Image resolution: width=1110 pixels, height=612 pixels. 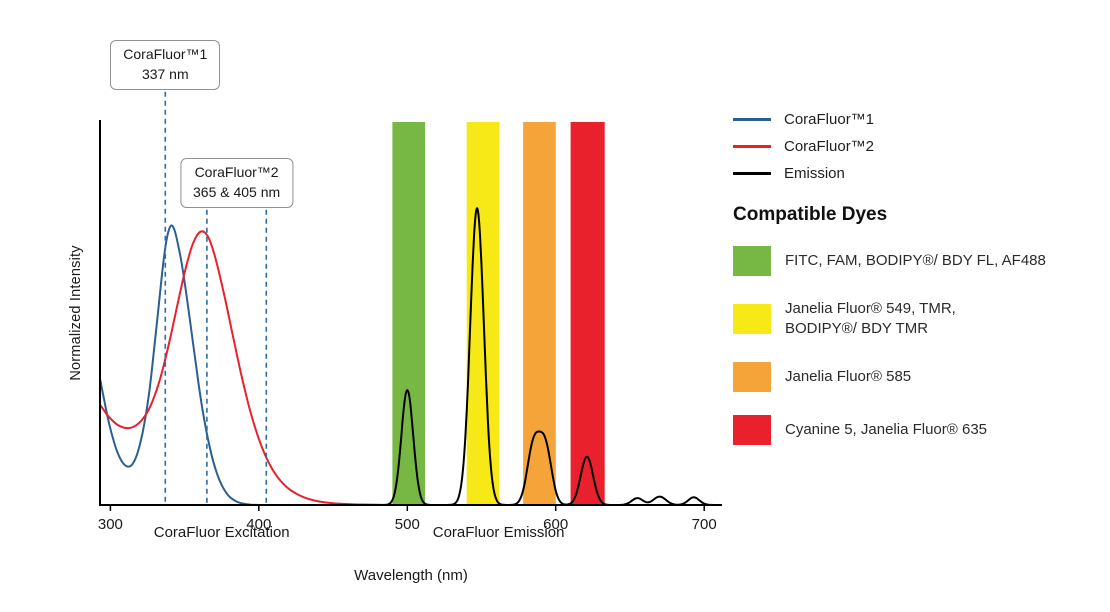 What do you see at coordinates (221, 532) in the screenshot?
I see `x-region-label-excitation: CoraFluor Excitation` at bounding box center [221, 532].